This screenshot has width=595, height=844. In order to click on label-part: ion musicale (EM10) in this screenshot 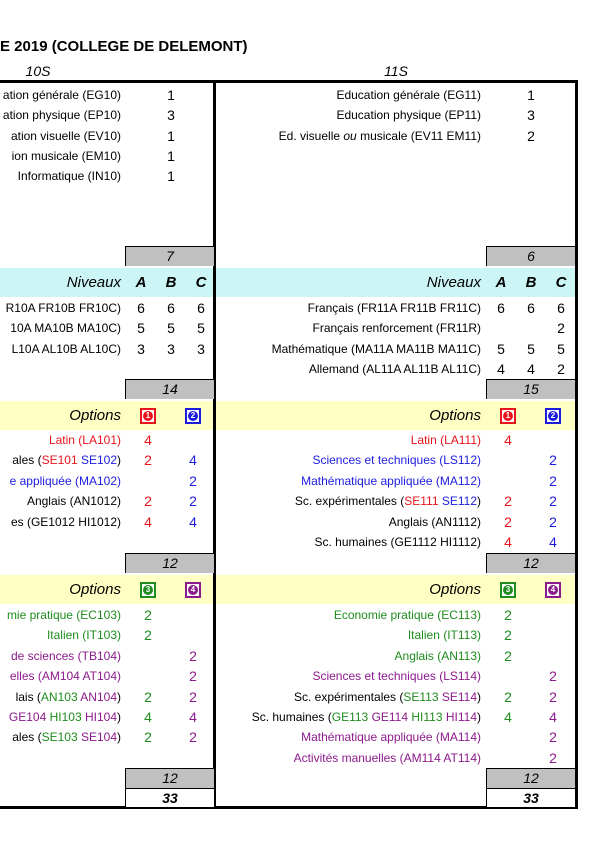, I will do `click(66, 155)`.